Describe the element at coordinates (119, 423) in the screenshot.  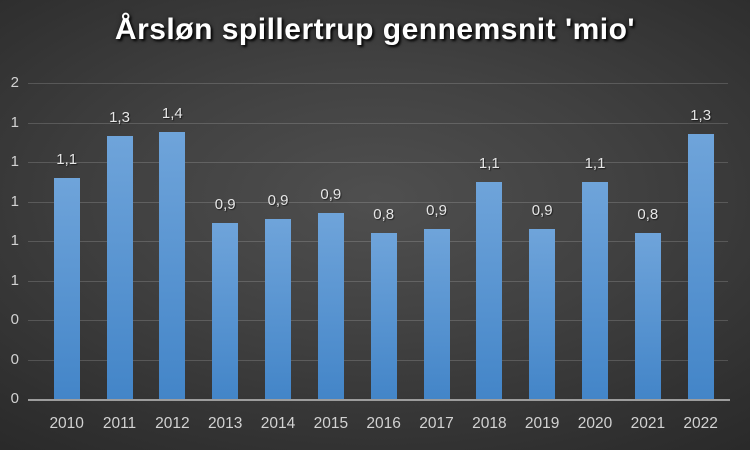
I see `x-axis-category-label: 2011` at that location.